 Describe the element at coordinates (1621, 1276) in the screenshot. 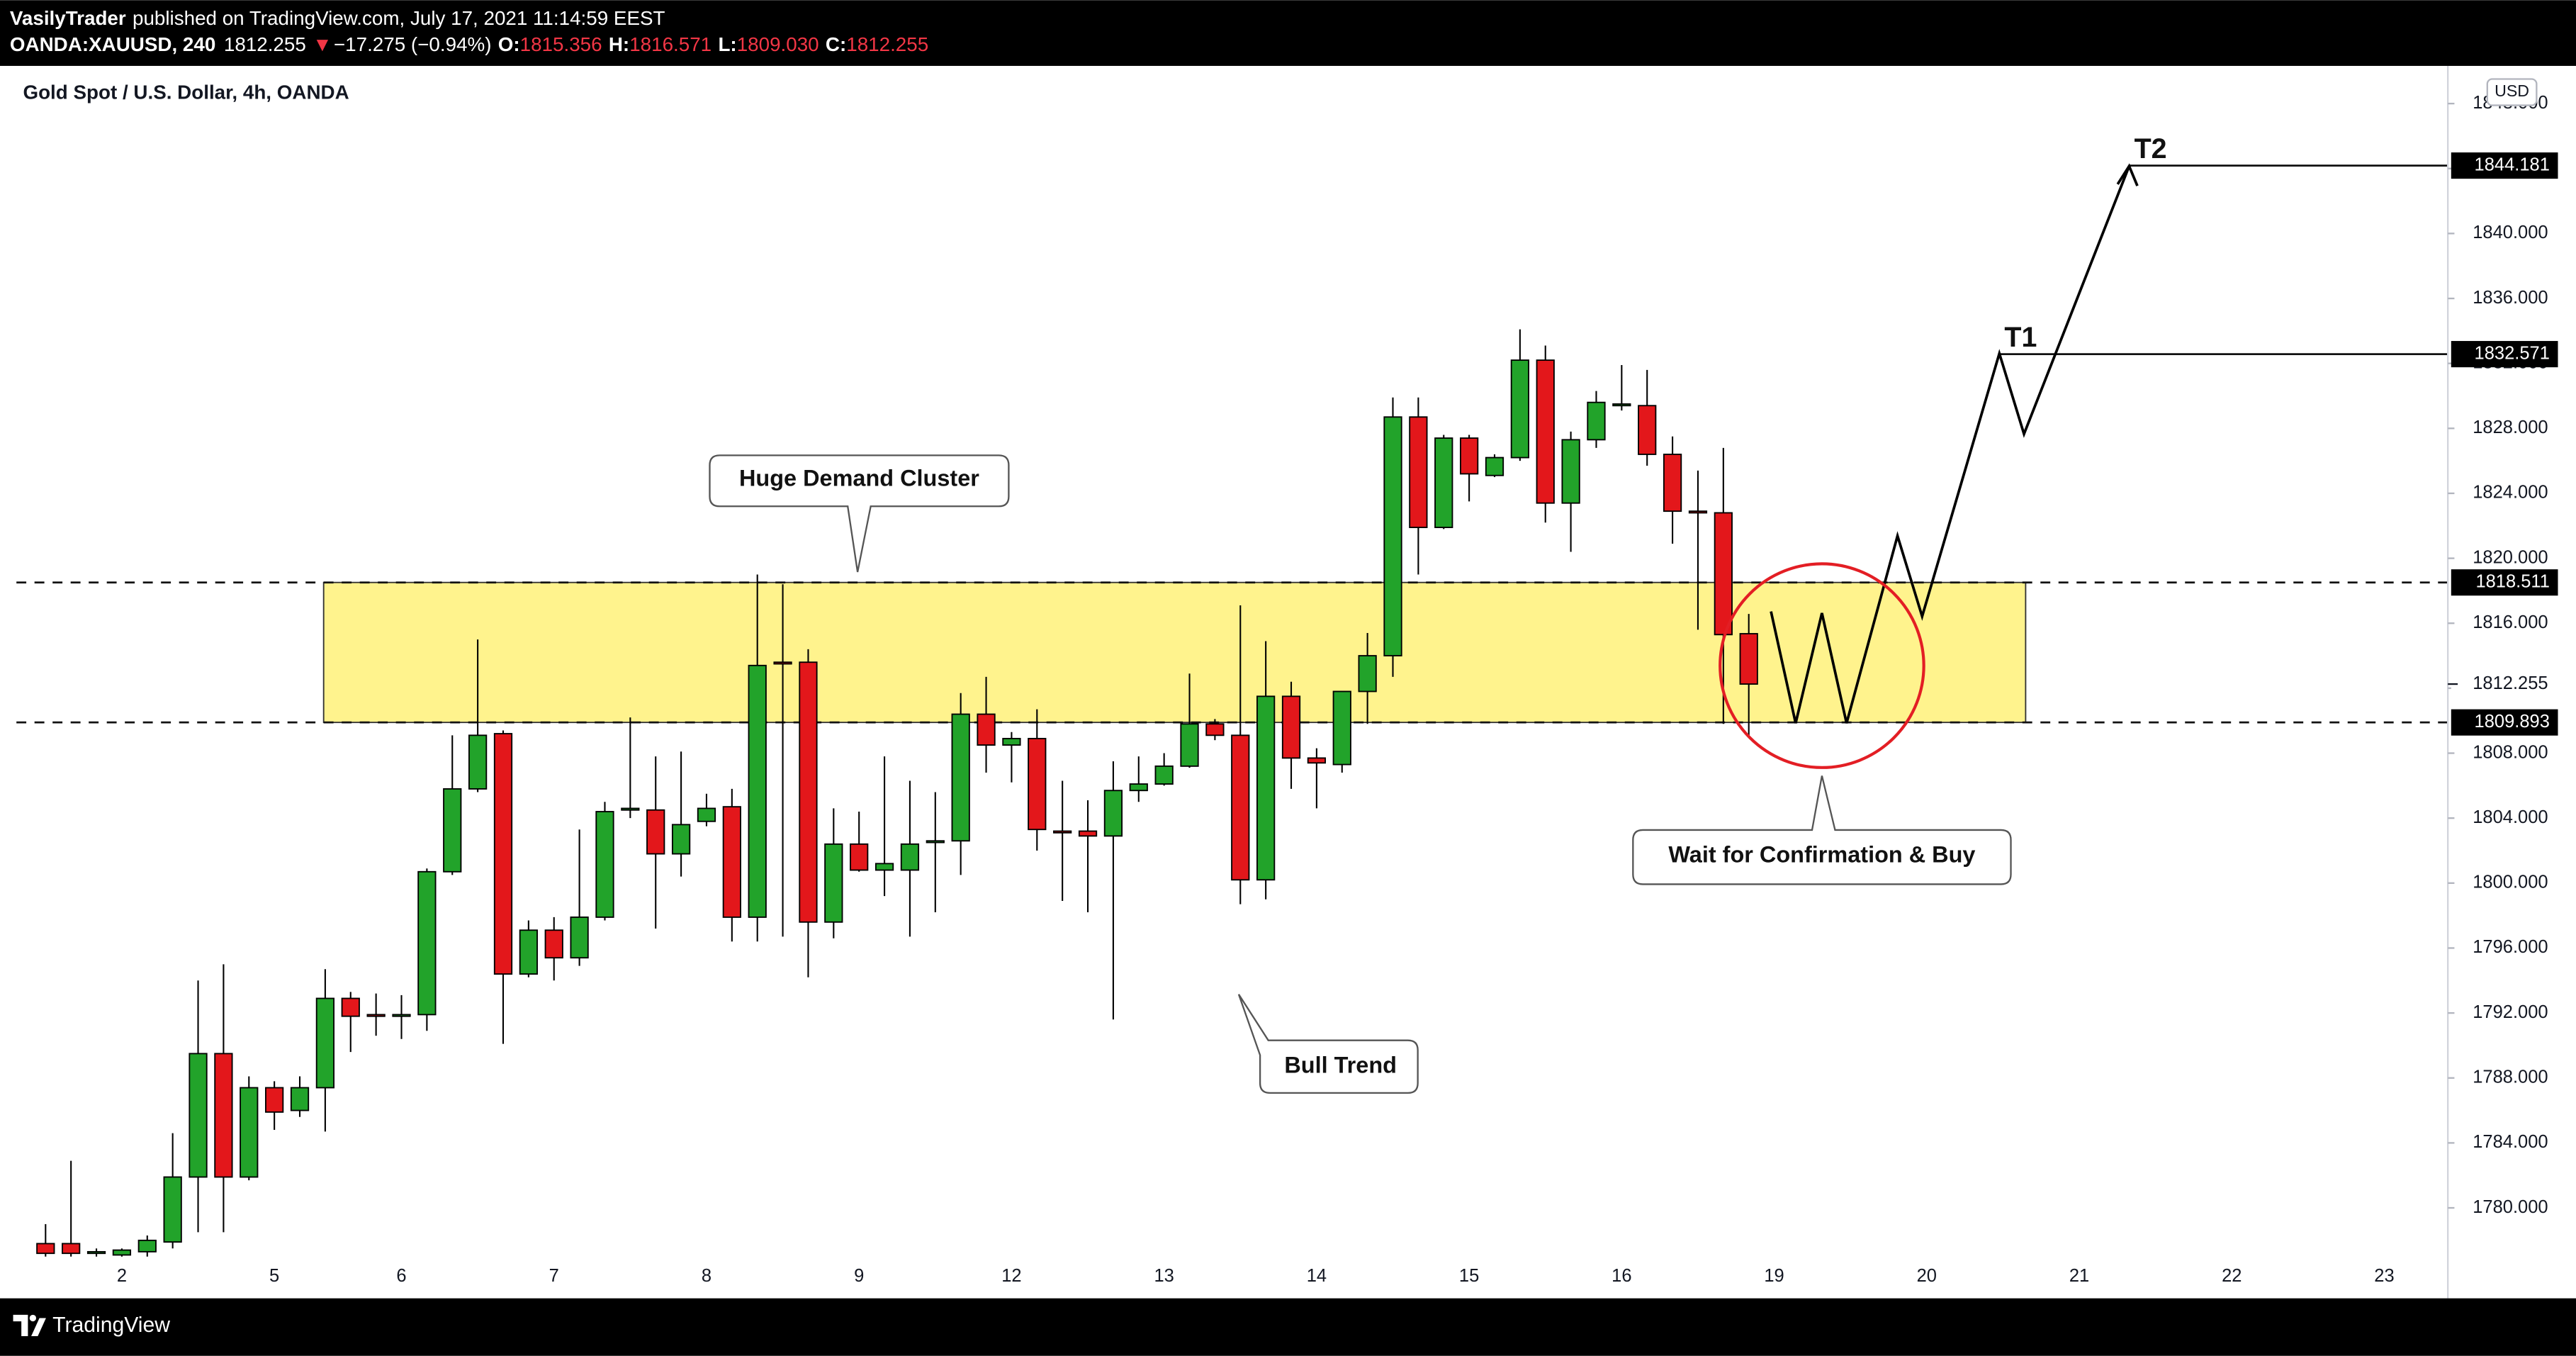

I see `x-tick-label: 16` at that location.